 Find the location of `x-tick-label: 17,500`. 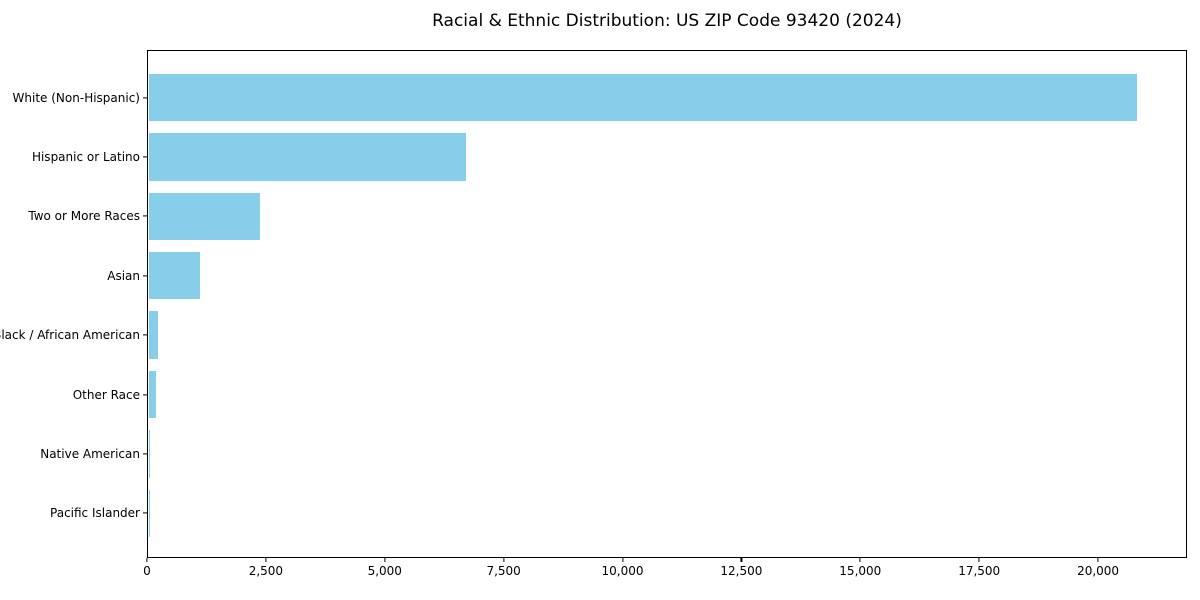

x-tick-label: 17,500 is located at coordinates (979, 571).